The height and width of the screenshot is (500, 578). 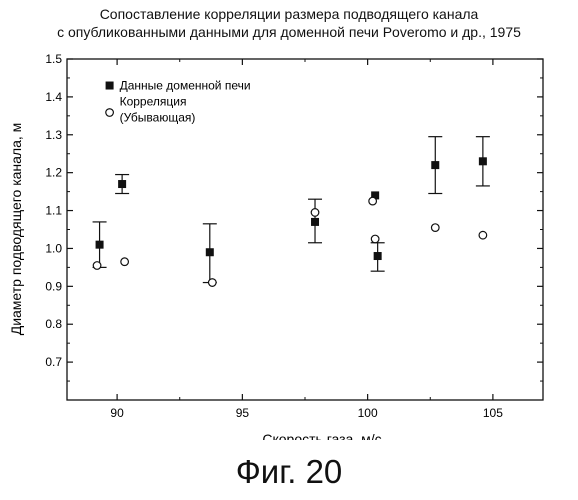 I want to click on legend-circle-marker, so click(x=110, y=113).